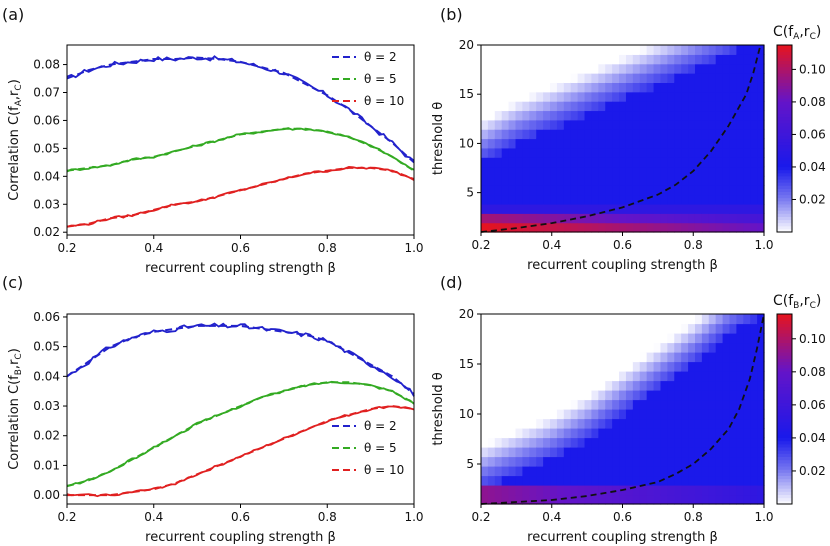  I want to click on y-tick-label: 0.05, so click(46, 347).